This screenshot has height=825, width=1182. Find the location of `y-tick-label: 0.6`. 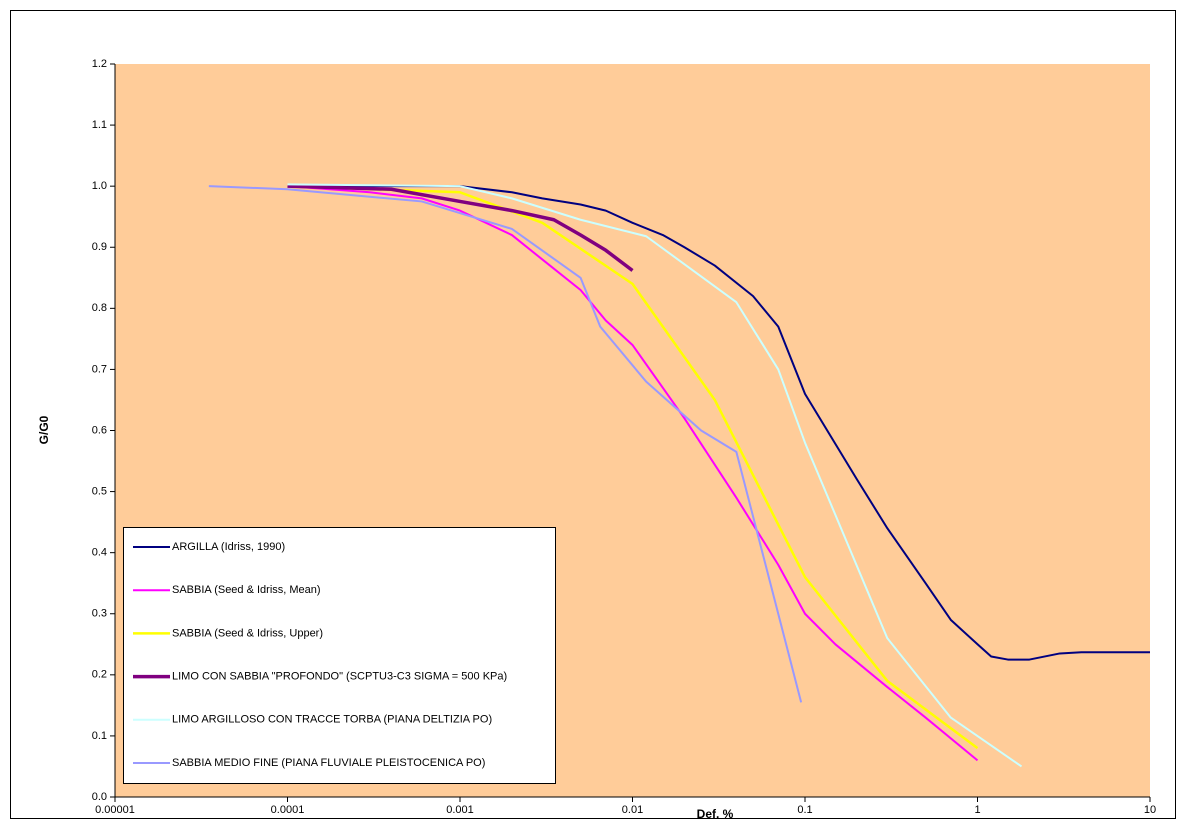

y-tick-label: 0.6 is located at coordinates (99, 430).